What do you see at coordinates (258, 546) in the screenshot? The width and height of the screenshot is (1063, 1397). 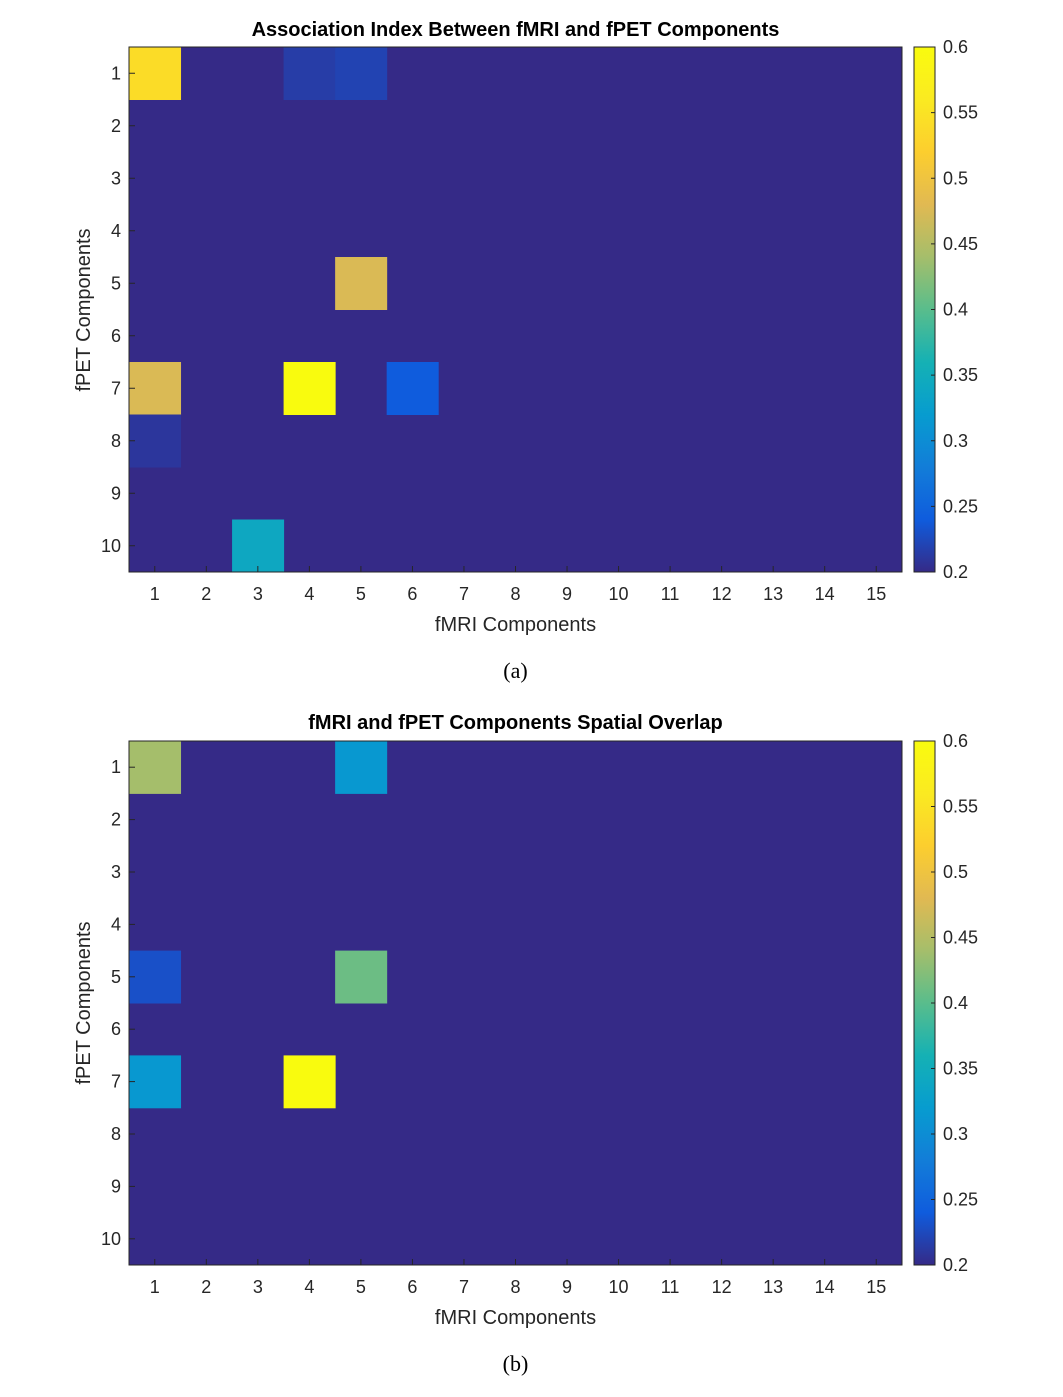 I see `heatmap-cell-r10-c3` at bounding box center [258, 546].